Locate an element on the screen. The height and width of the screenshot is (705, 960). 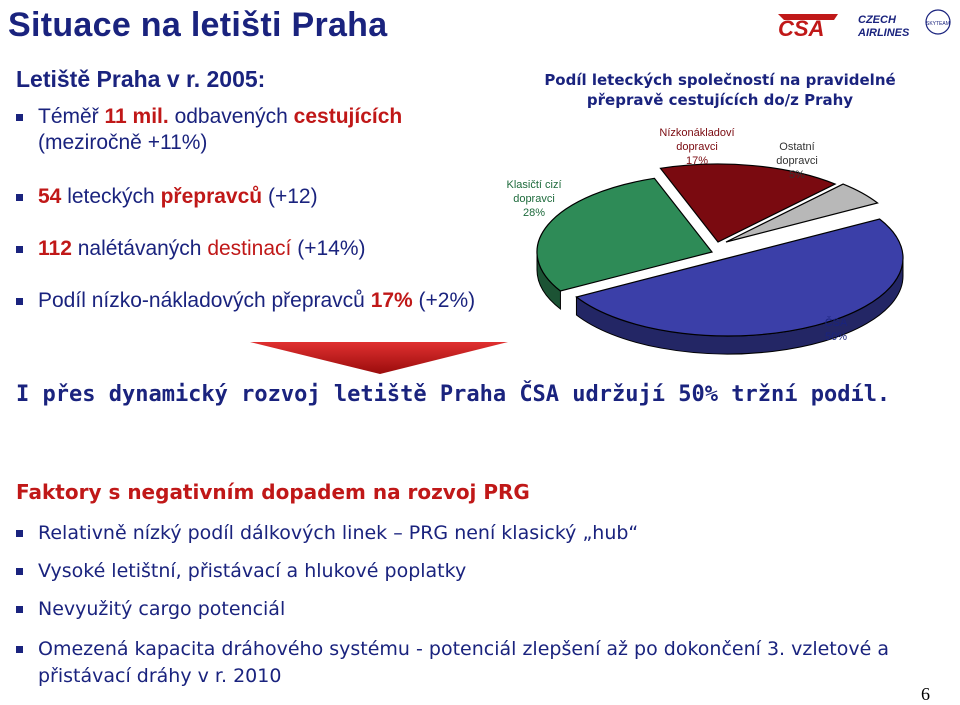
label-lowcost-name-2: dopravci is located at coordinates (697, 147).